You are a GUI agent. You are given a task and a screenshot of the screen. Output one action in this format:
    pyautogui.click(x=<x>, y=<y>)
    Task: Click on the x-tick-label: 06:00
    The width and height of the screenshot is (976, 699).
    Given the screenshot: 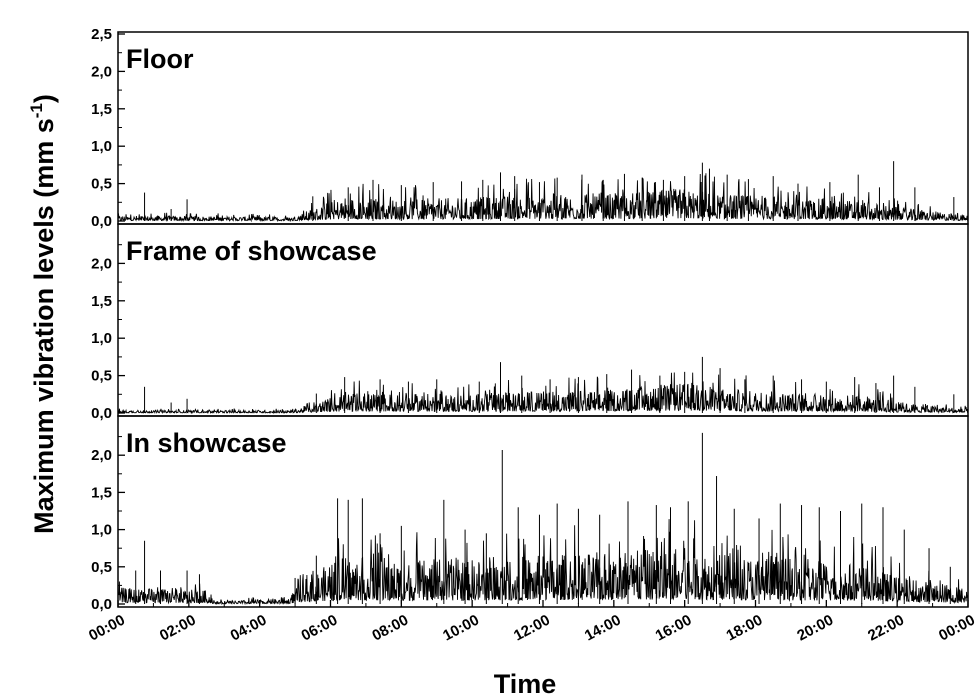 What is the action you would take?
    pyautogui.click(x=320, y=628)
    